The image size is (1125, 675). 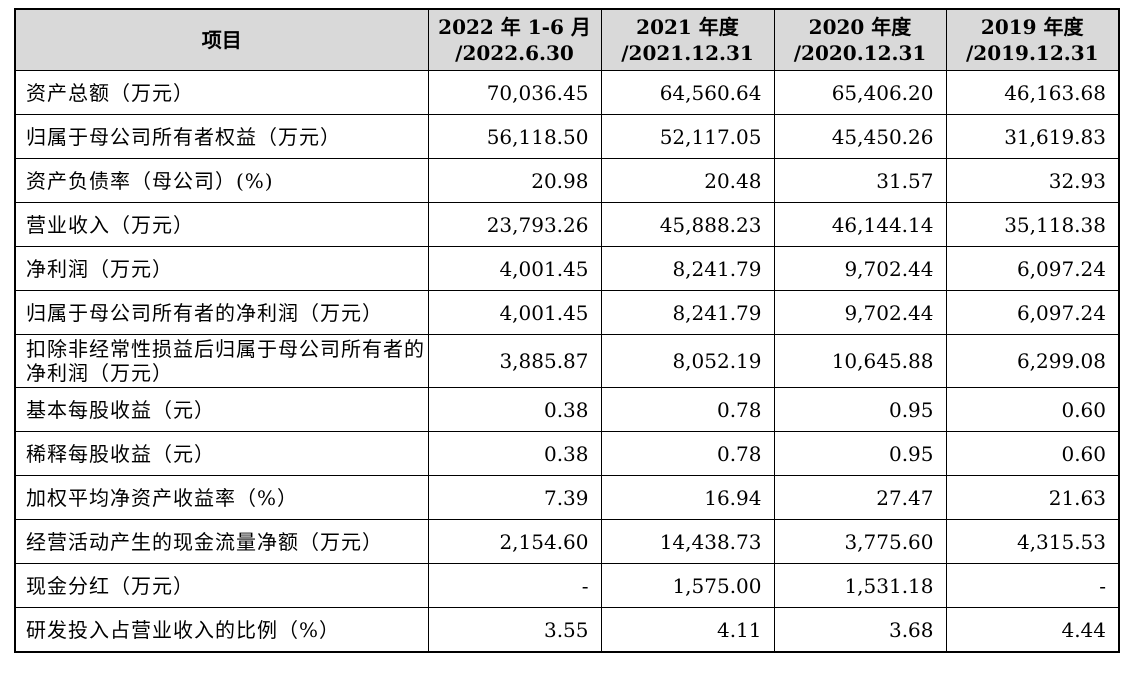 What do you see at coordinates (514, 92) in the screenshot?
I see `cell-value: 70,036.45` at bounding box center [514, 92].